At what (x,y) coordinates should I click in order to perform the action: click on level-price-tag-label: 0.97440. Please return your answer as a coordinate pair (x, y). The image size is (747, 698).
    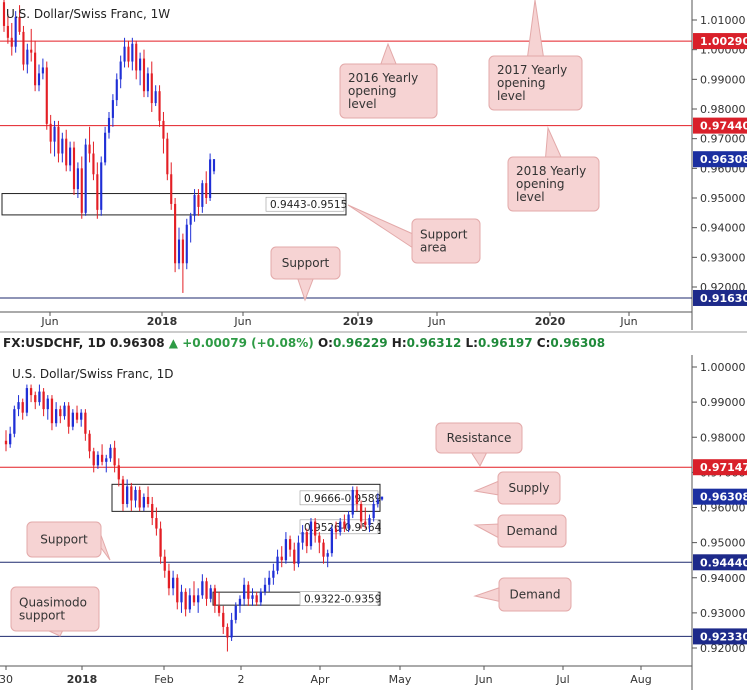
    Looking at the image, I should click on (723, 126).